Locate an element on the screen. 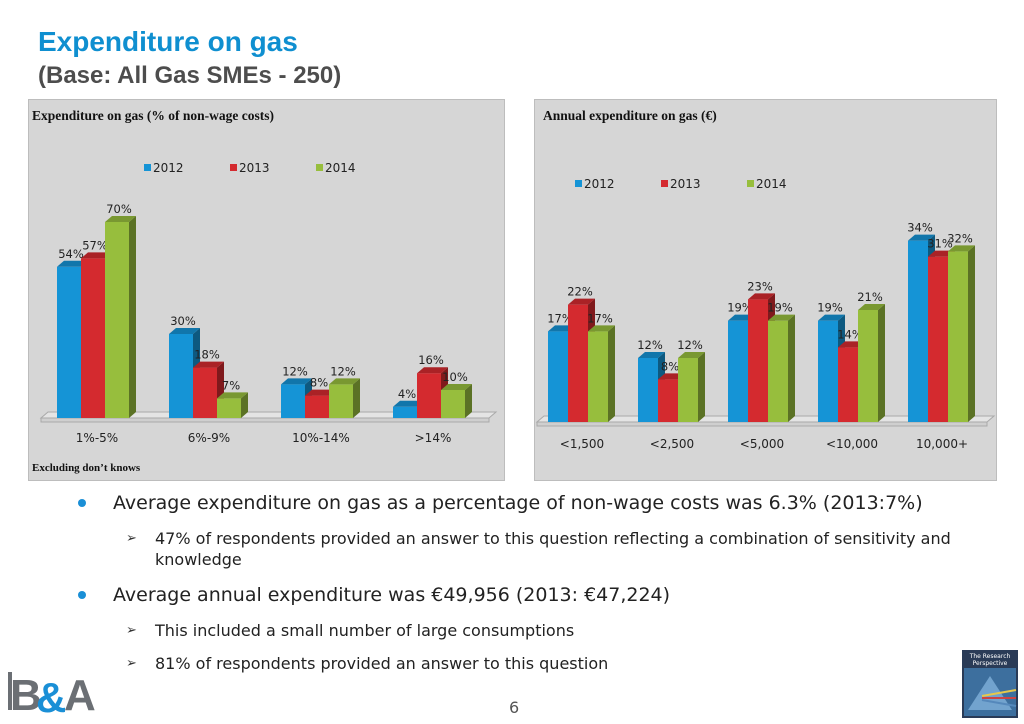 This screenshot has width=1024, height=724. data-label: 70% is located at coordinates (119, 209).